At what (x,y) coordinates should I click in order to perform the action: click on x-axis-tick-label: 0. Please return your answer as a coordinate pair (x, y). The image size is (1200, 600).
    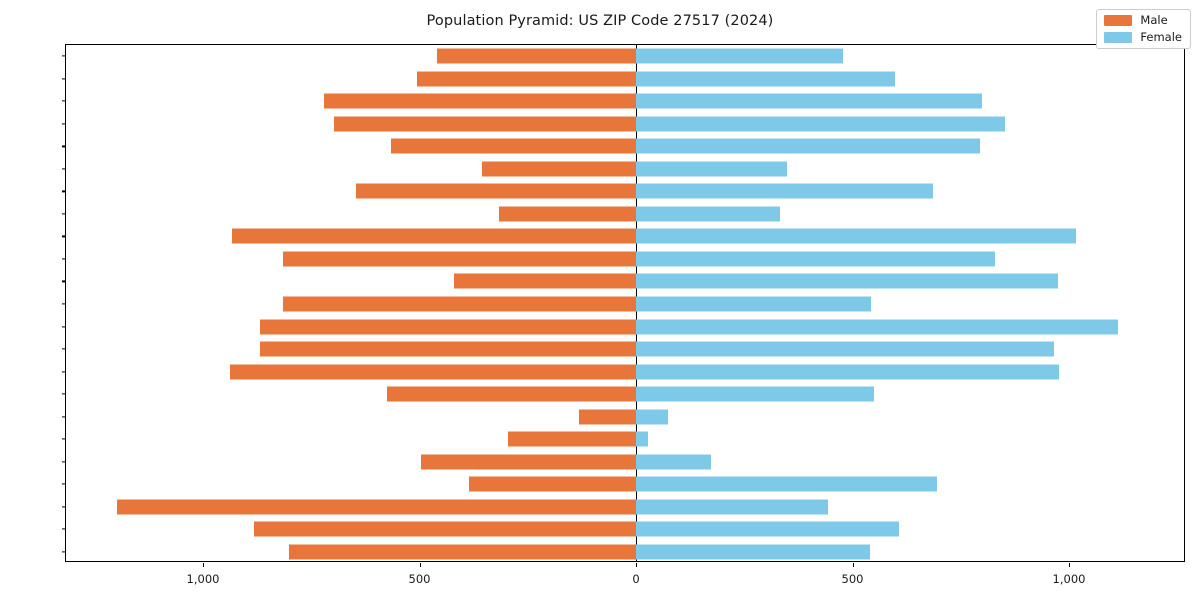
    Looking at the image, I should click on (636, 579).